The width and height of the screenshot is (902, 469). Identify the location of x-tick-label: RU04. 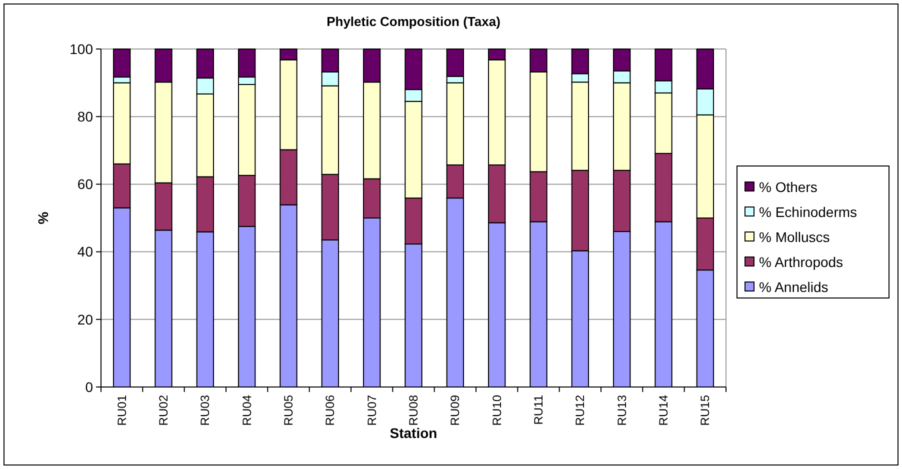
(247, 410).